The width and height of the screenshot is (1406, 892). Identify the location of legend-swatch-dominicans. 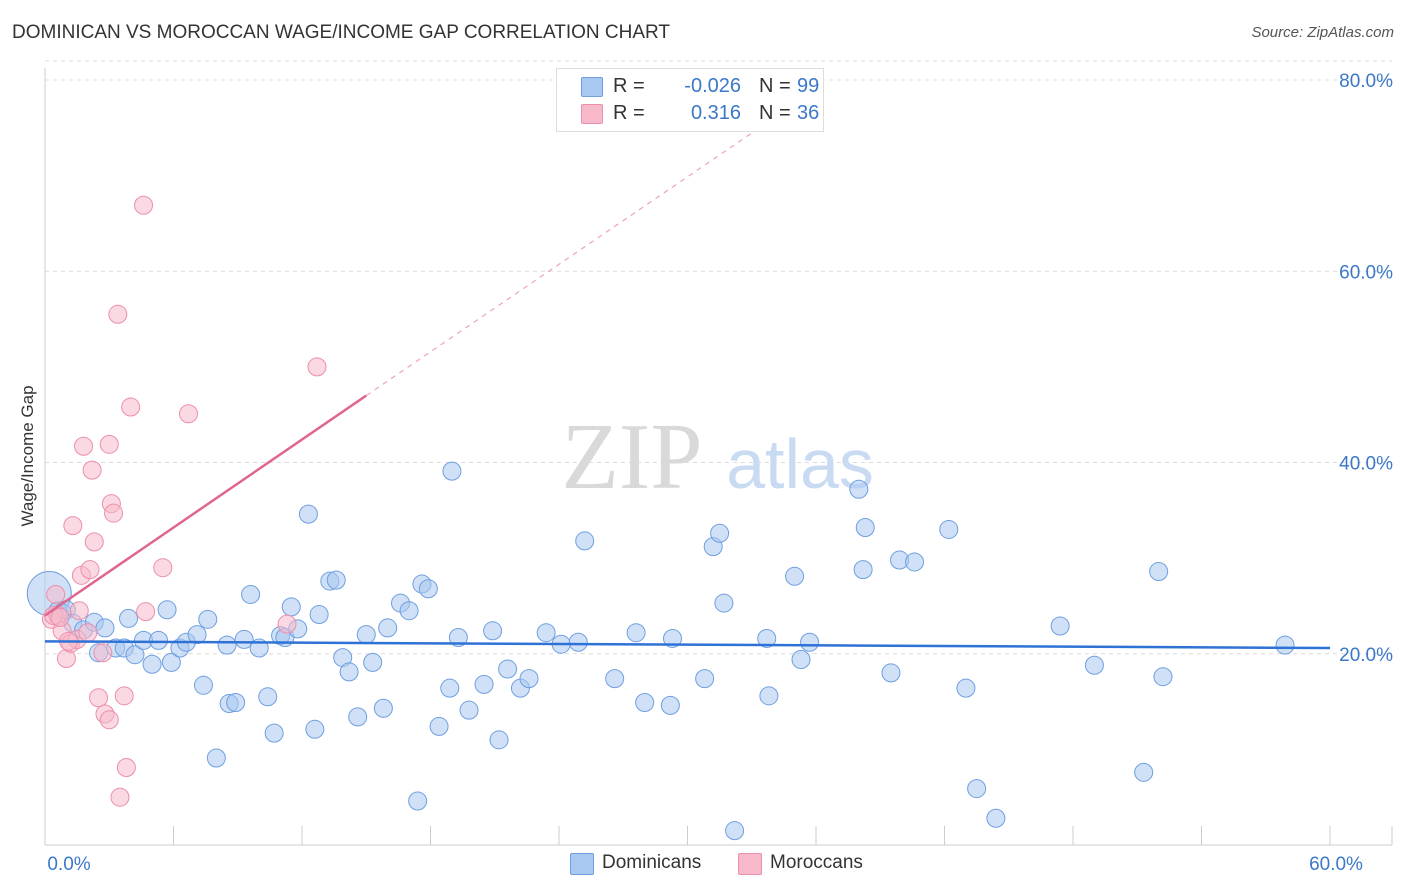
(592, 87).